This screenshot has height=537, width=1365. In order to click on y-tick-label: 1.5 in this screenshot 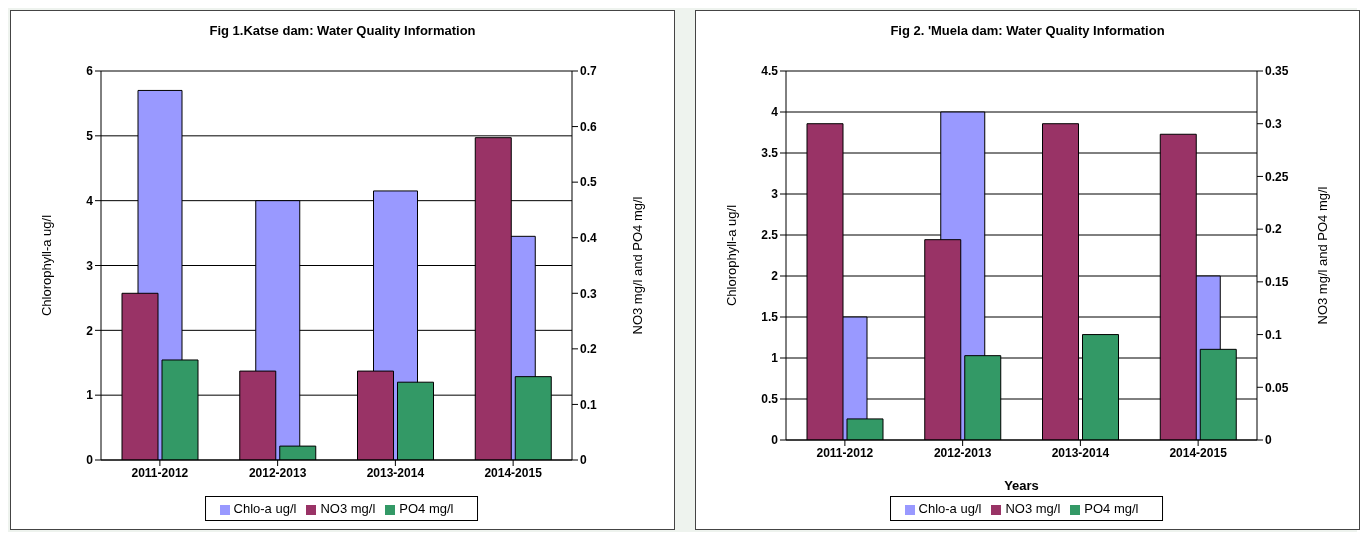, I will do `click(770, 317)`.